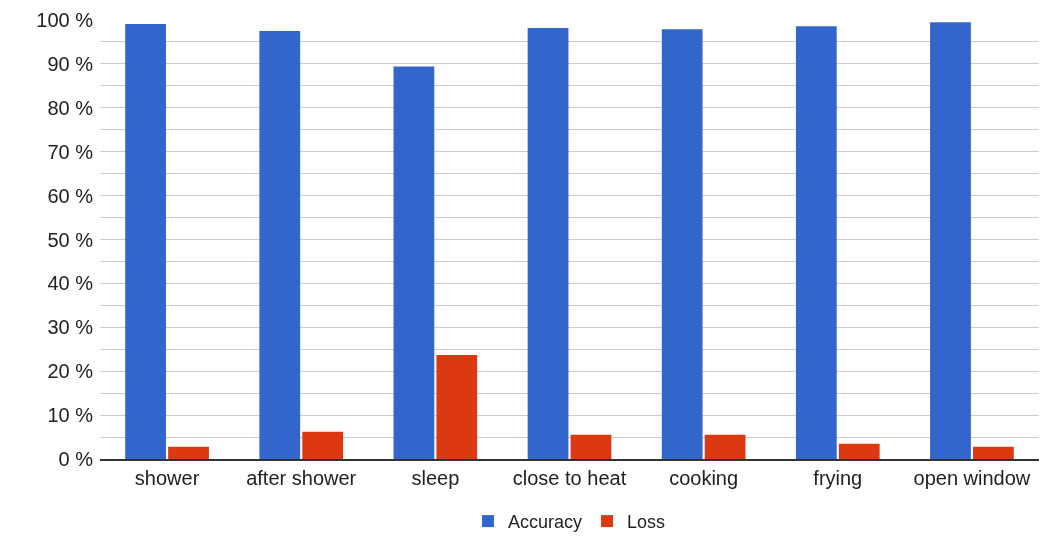 The image size is (1049, 550). I want to click on x-tick-label: after shower, so click(301, 478).